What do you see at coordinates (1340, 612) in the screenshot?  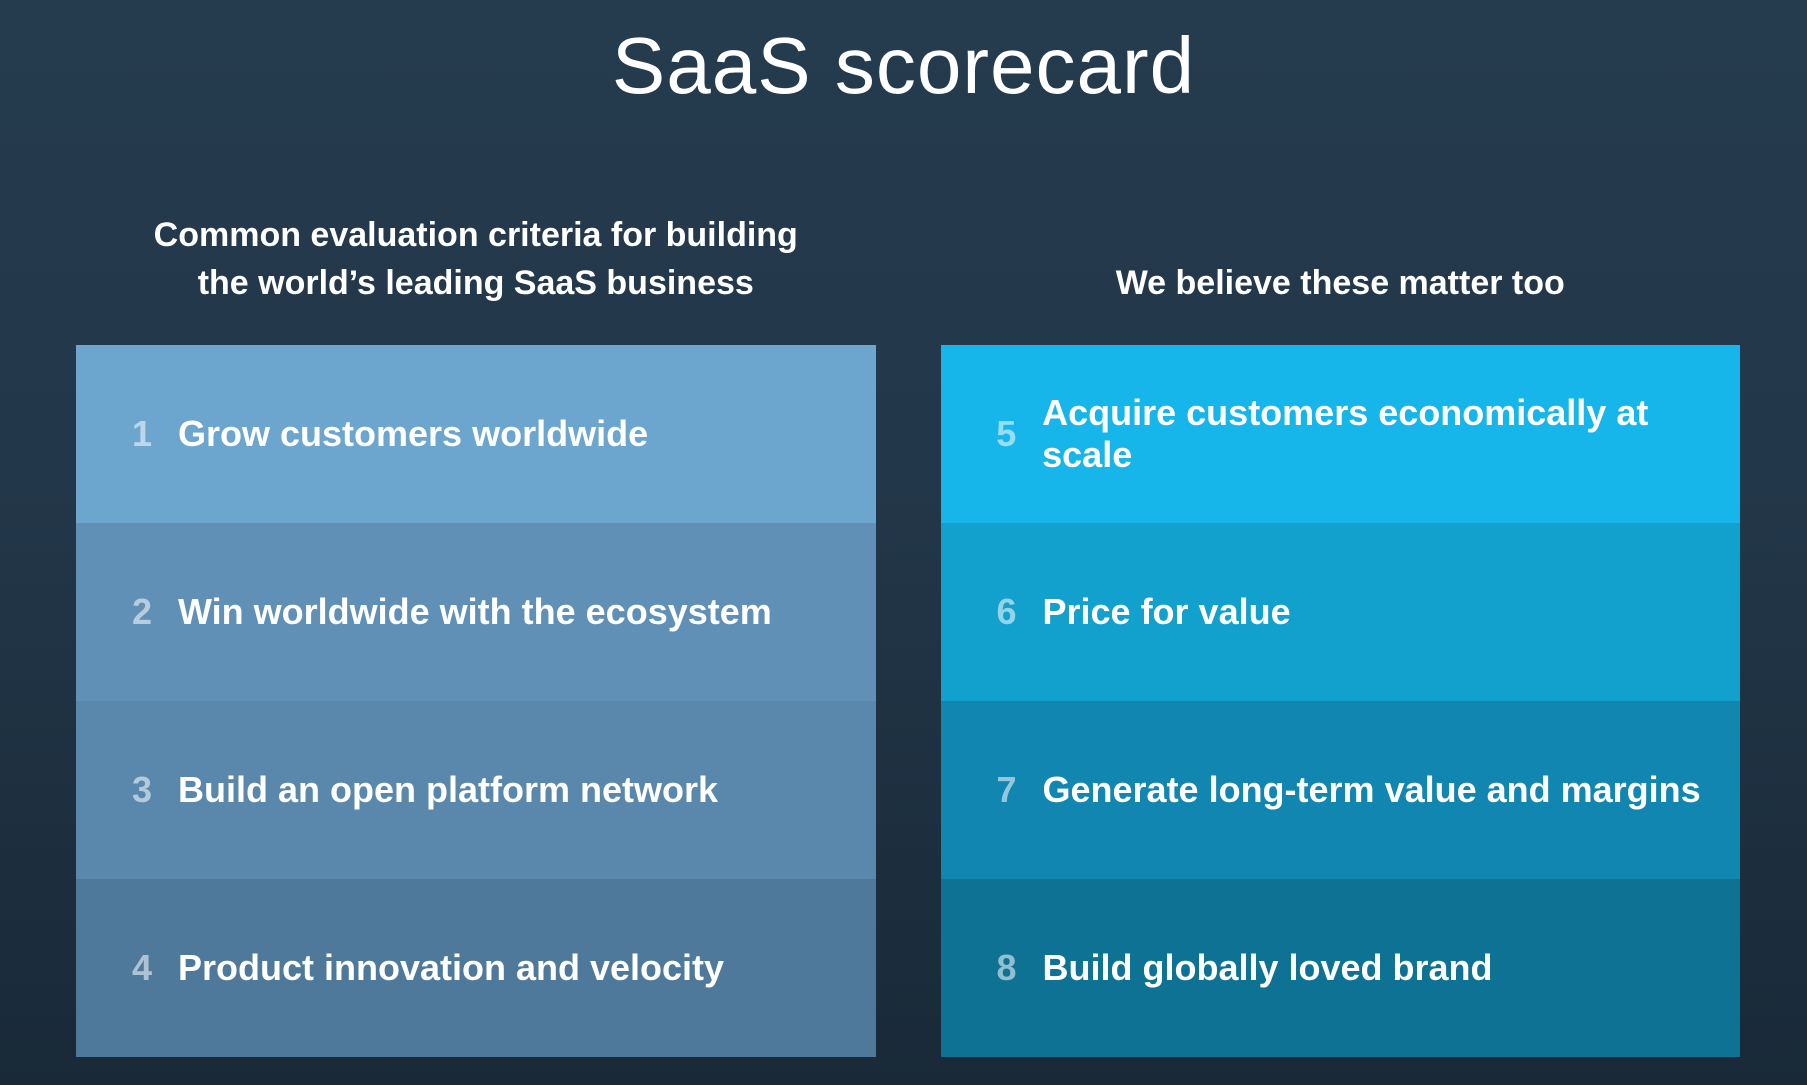 I see `list-item: 6 Price for value` at bounding box center [1340, 612].